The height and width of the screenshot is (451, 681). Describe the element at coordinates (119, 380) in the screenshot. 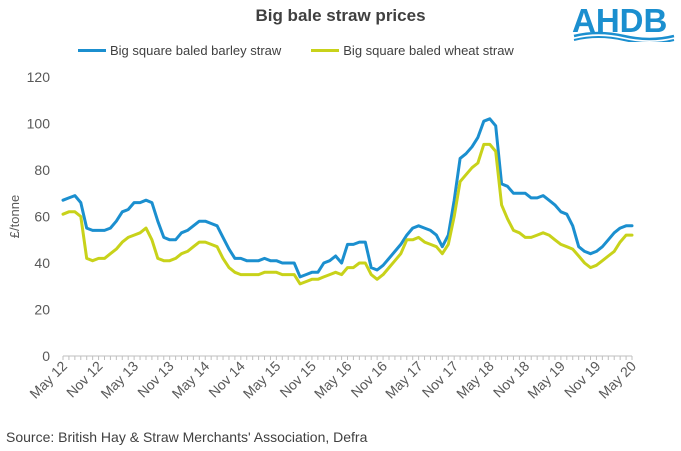

I see `x-tick-label: May 13` at that location.